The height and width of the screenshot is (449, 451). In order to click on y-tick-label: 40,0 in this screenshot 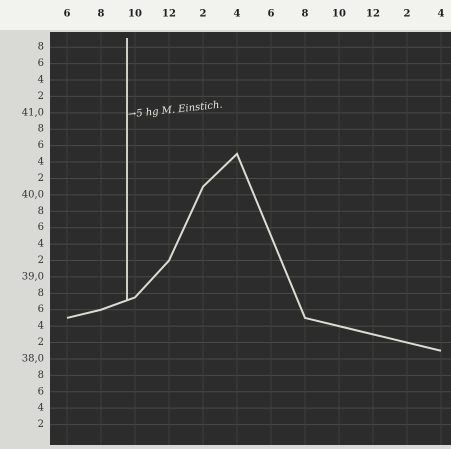, I will do `click(33, 194)`.